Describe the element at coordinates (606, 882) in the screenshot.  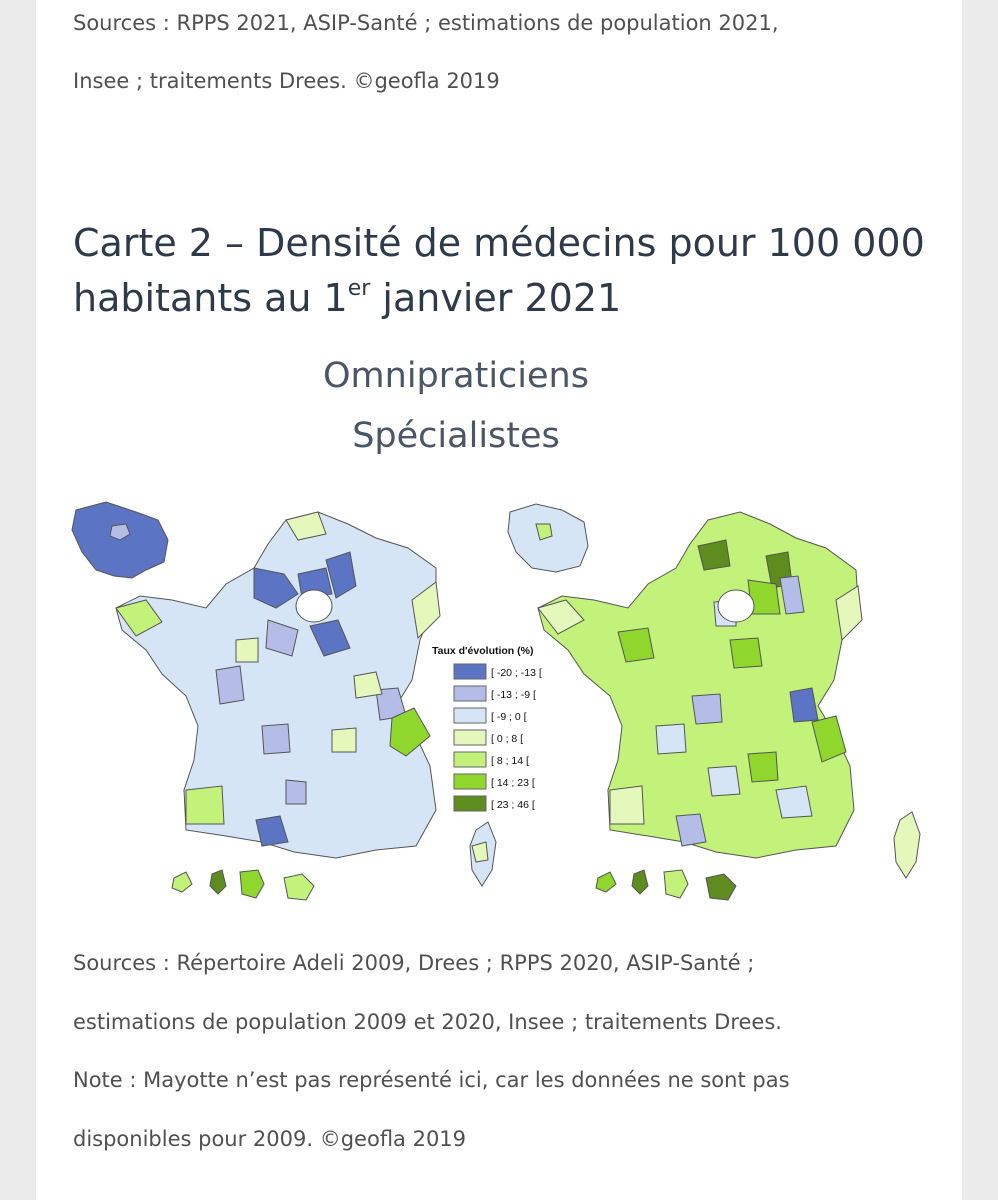
I see `dom-guadeloupe-right` at that location.